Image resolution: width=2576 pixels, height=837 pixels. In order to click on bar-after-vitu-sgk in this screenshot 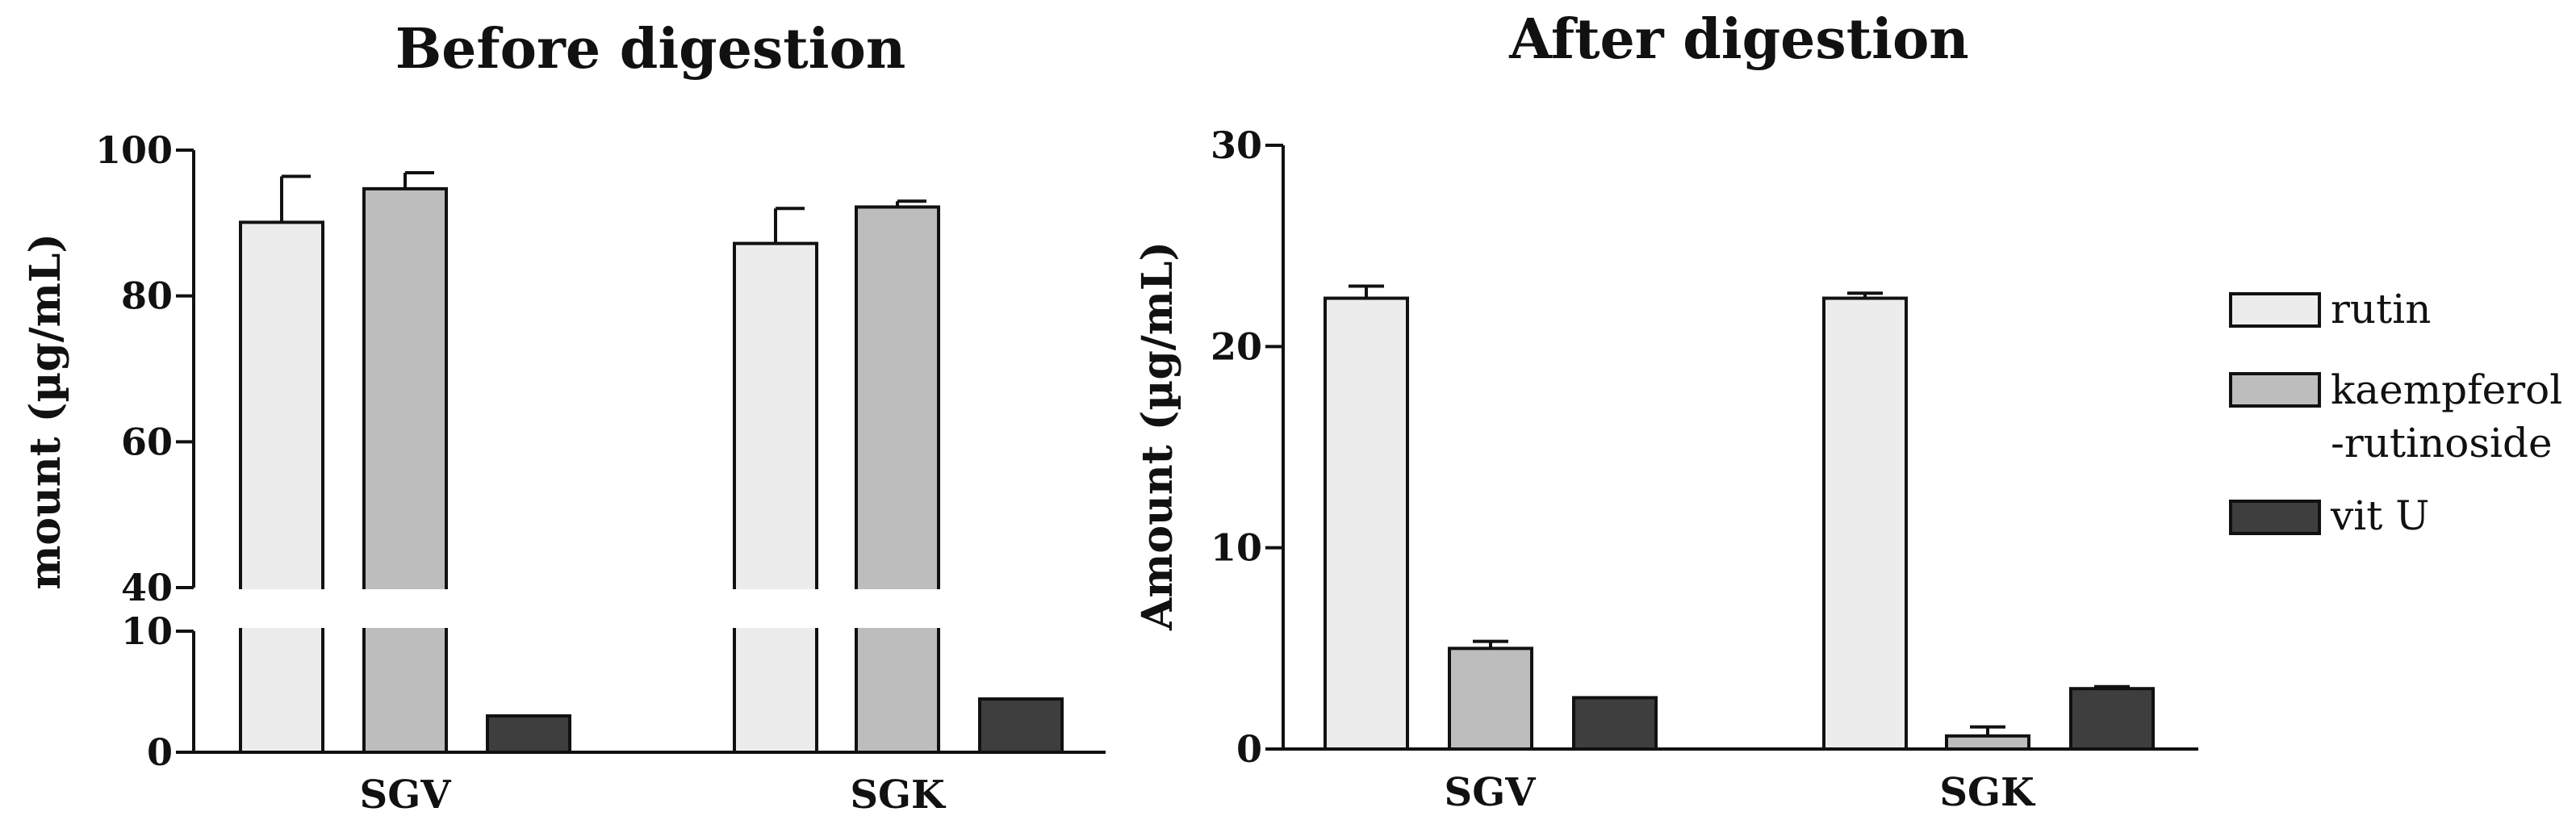, I will do `click(2112, 719)`.